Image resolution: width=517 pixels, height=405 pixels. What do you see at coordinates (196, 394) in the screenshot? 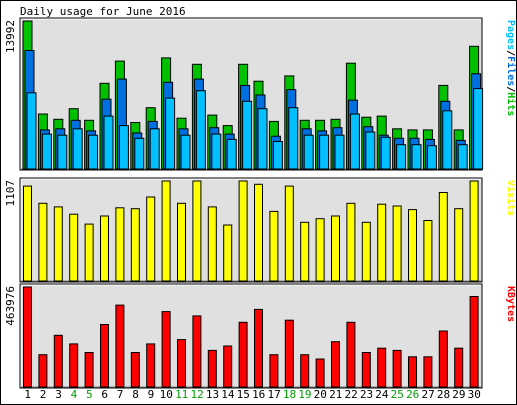
I see `day-label: 12` at bounding box center [196, 394].